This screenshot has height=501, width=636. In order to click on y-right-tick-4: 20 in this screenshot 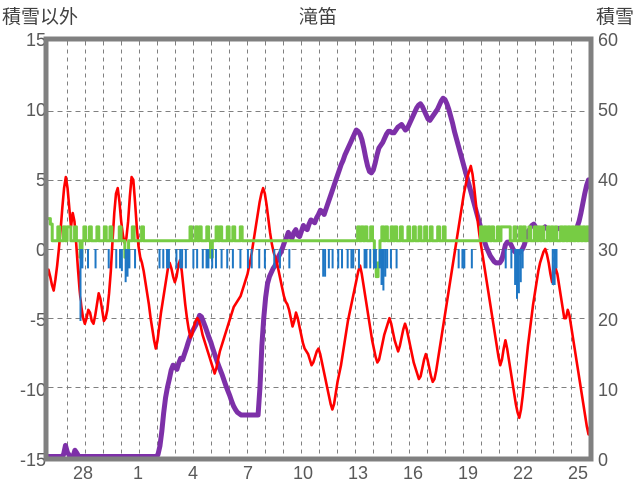, I will do `click(608, 320)`.